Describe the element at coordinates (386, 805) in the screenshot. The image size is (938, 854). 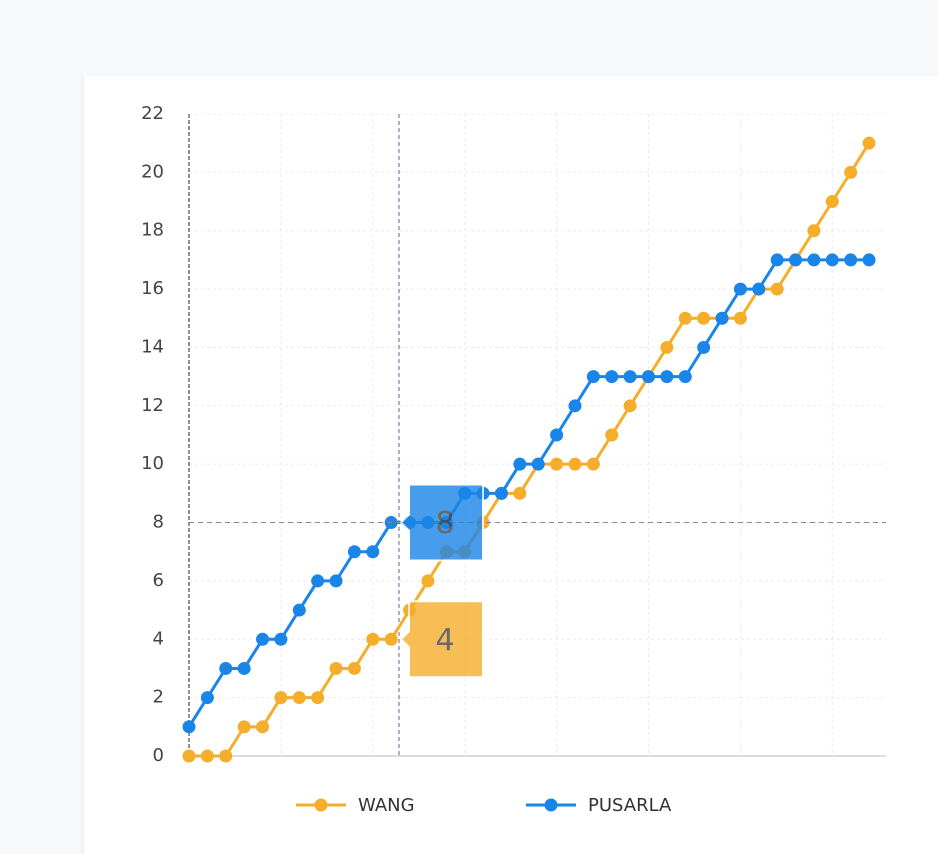
I see `legend-label: WANG` at that location.